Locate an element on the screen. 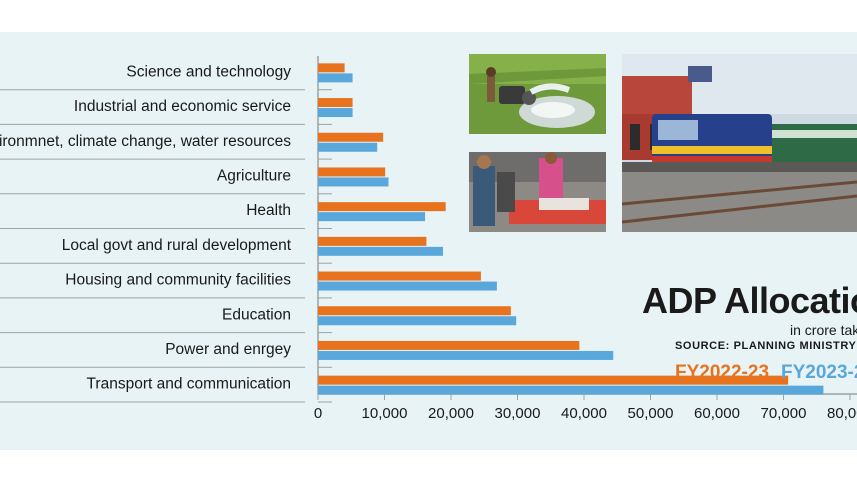 This screenshot has width=857, height=482. train-photo is located at coordinates (739, 143).